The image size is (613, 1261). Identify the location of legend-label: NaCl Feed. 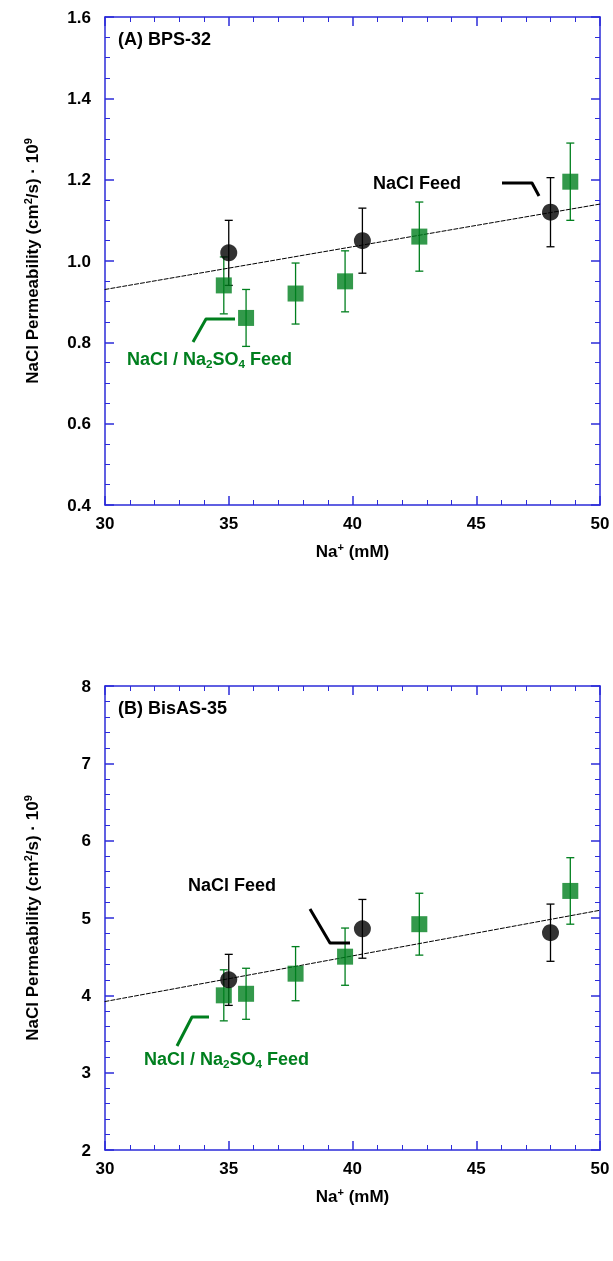
(417, 183).